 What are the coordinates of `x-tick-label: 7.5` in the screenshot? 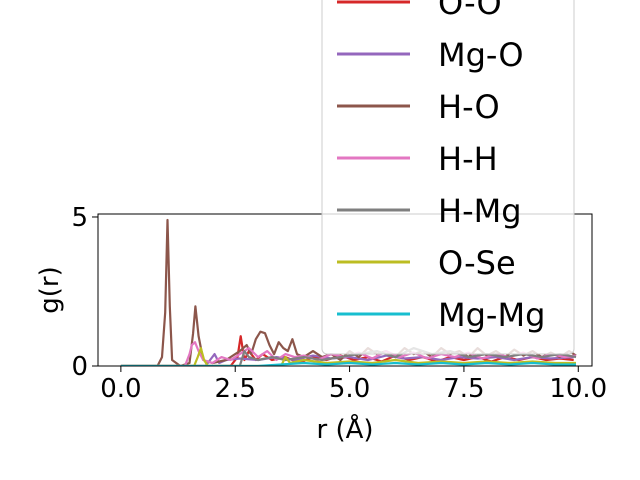 It's located at (463, 389).